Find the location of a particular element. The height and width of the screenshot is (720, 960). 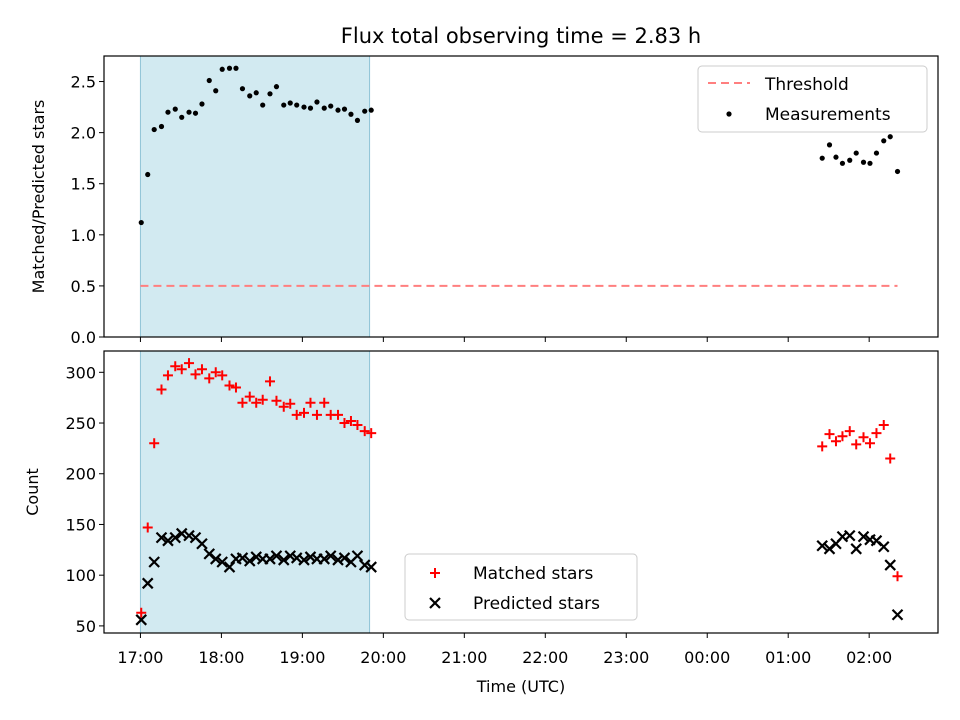

chart-title: Flux total observing time = 2.83 h is located at coordinates (521, 36).